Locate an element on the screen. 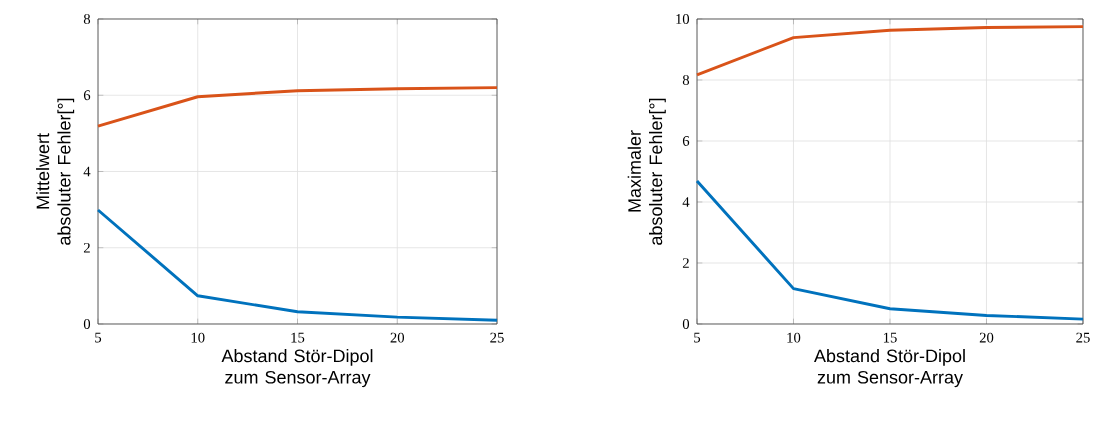 The width and height of the screenshot is (1101, 428). y-axis-title: Maximaler absoluter Fehler[°] is located at coordinates (646, 171).